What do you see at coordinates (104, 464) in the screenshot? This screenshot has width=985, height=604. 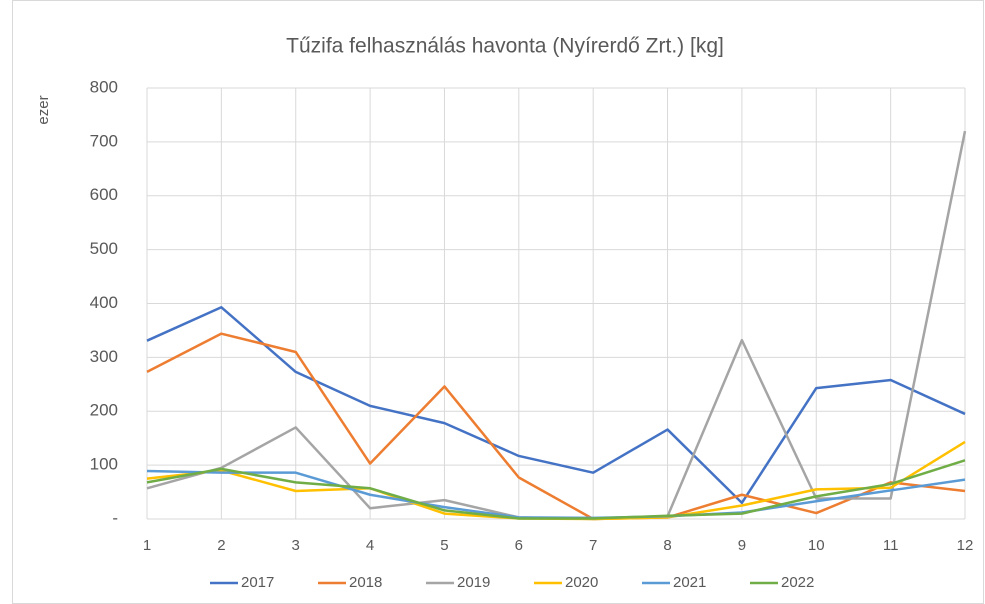 I see `y-tick-label: 100` at bounding box center [104, 464].